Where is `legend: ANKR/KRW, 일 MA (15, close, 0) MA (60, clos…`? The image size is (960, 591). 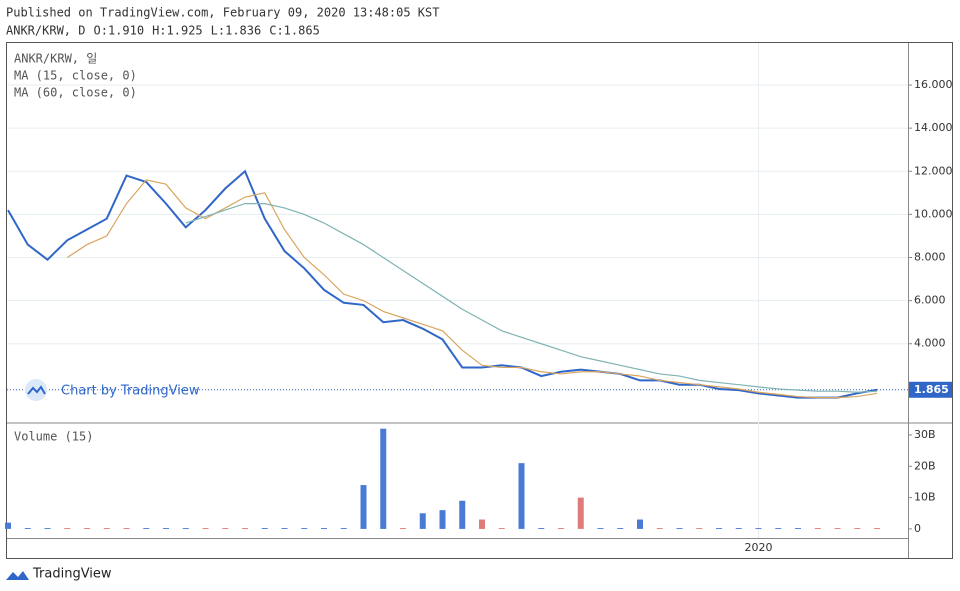
legend: ANKR/KRW, 일 MA (15, close, 0) MA (60, clos… is located at coordinates (75, 76).